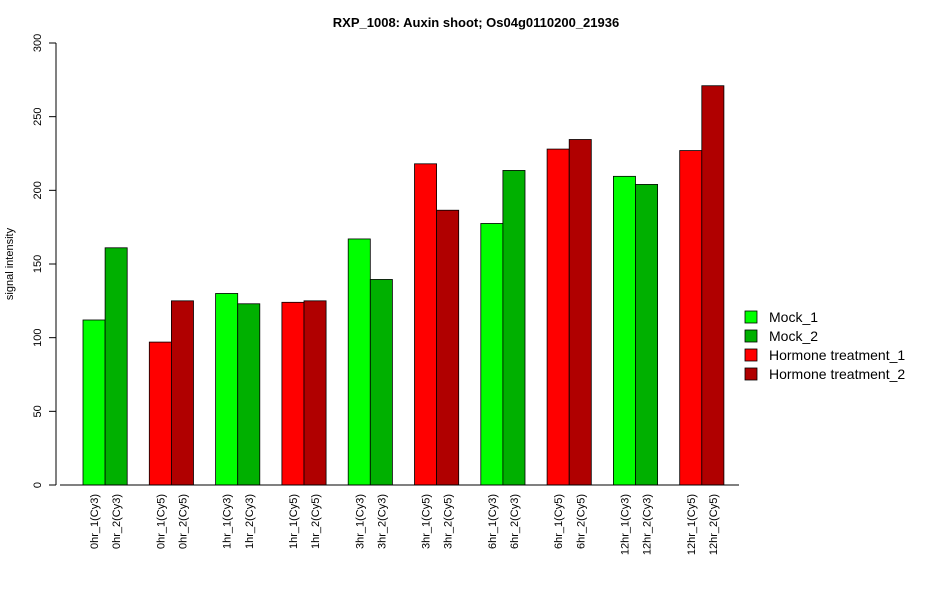  What do you see at coordinates (95, 521) in the screenshot?
I see `x-tick-label: 0hr_1(Cy3)` at bounding box center [95, 521].